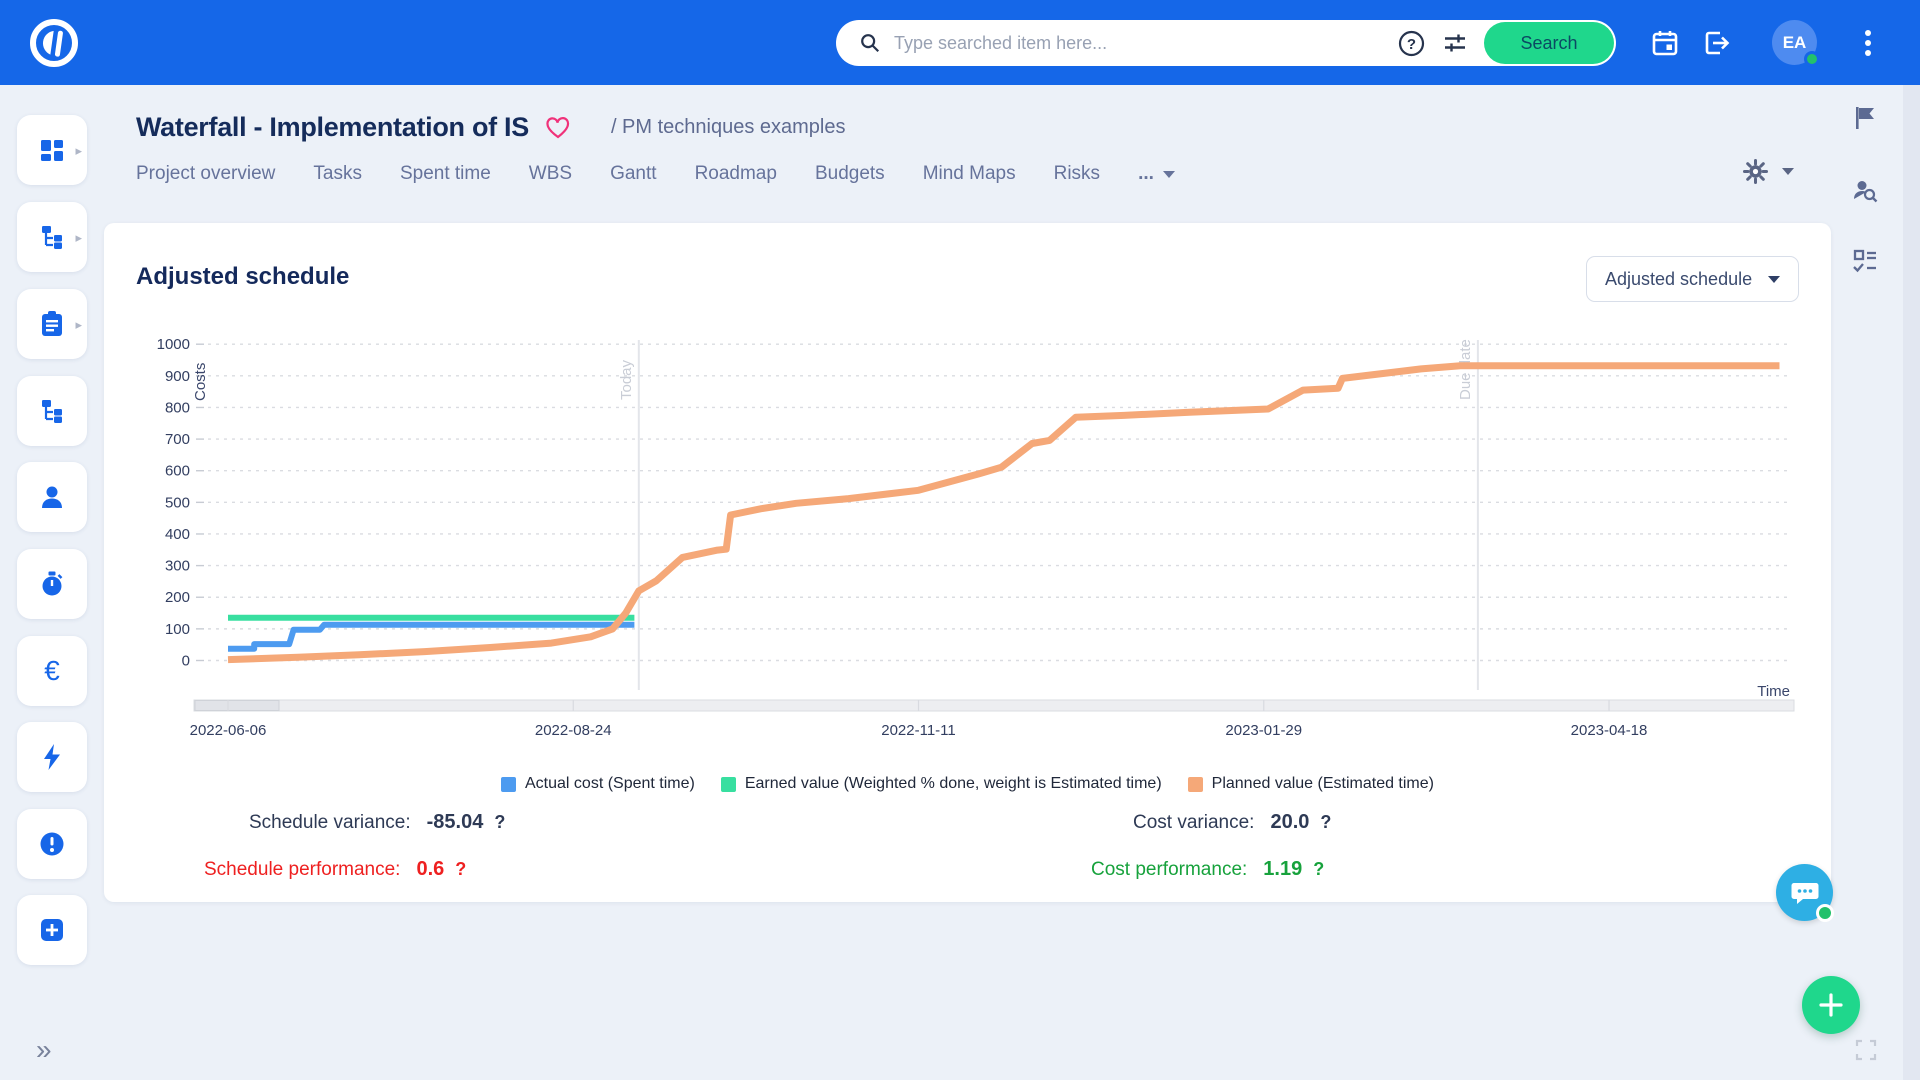 This screenshot has width=1920, height=1080. I want to click on budget-euro-icon: €, so click(52, 670).